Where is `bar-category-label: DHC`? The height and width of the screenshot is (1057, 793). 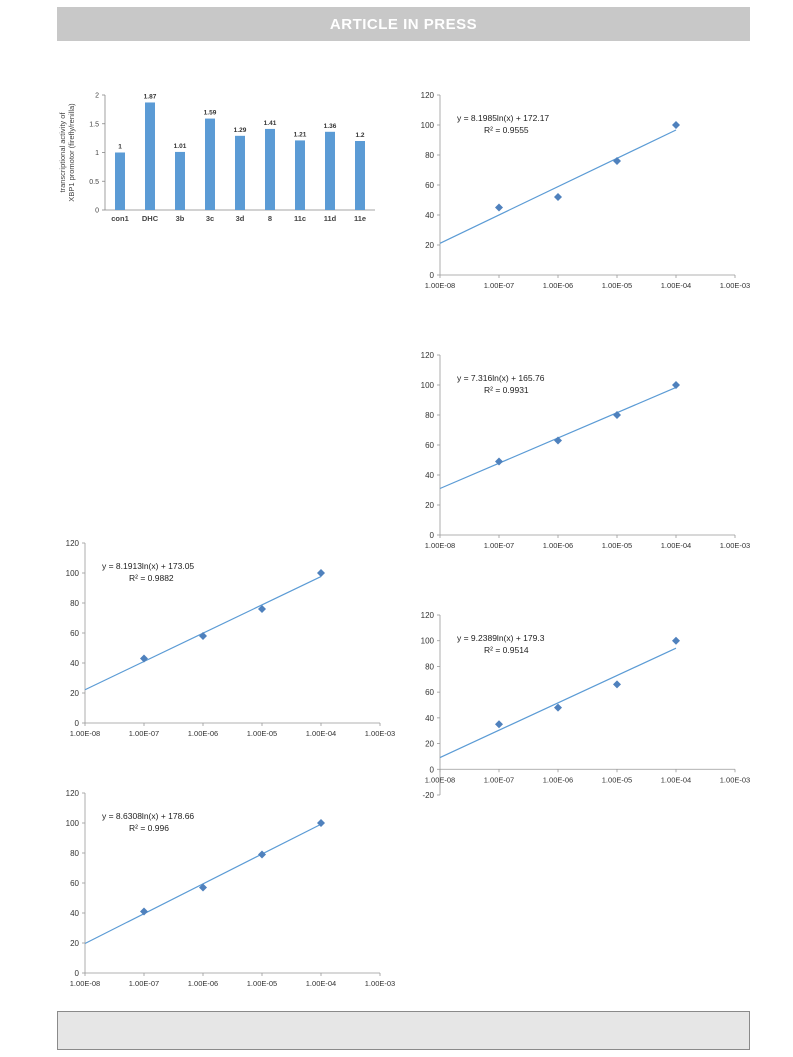 bar-category-label: DHC is located at coordinates (150, 218).